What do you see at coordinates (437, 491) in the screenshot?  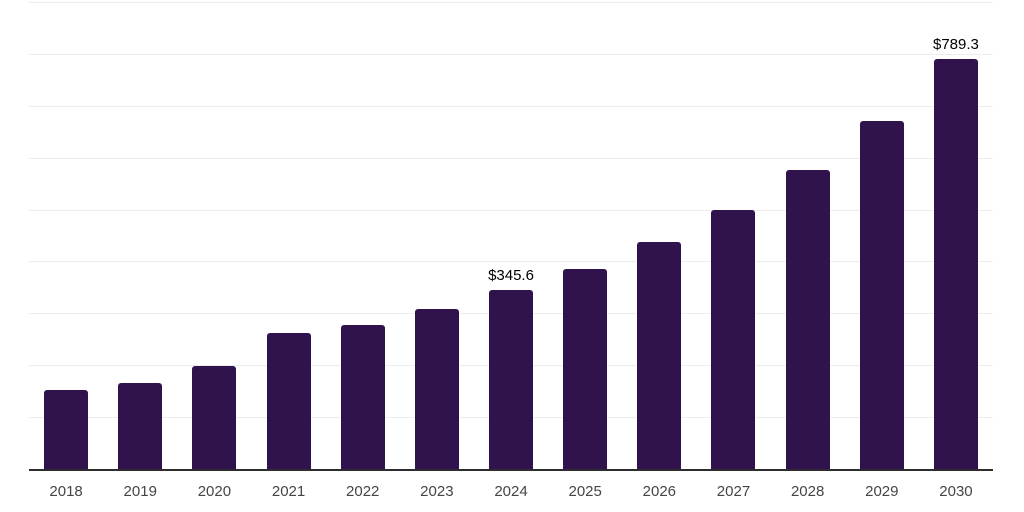 I see `x-tick-2023: 2023` at bounding box center [437, 491].